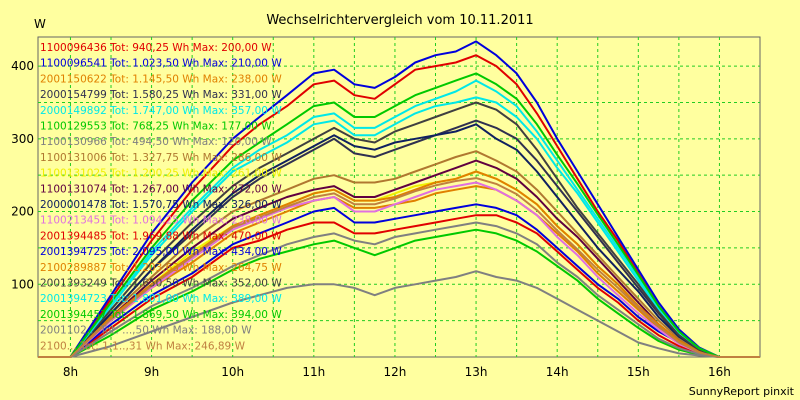  Describe the element at coordinates (22, 212) in the screenshot. I see `y-tick-label: 200` at that location.